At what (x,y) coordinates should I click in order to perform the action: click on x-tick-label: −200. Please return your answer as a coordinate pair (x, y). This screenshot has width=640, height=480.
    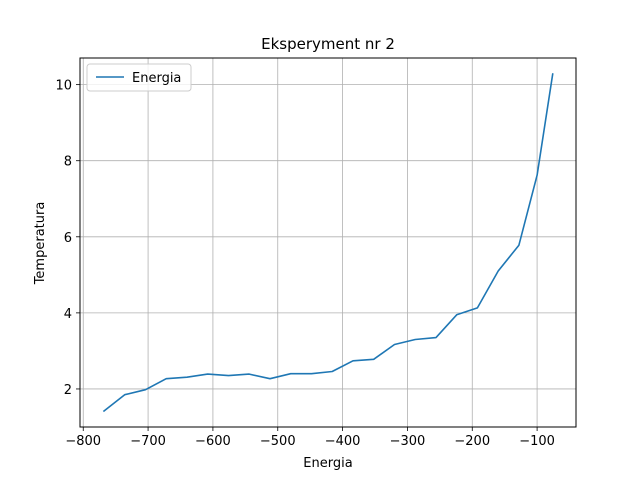
    Looking at the image, I should click on (472, 441).